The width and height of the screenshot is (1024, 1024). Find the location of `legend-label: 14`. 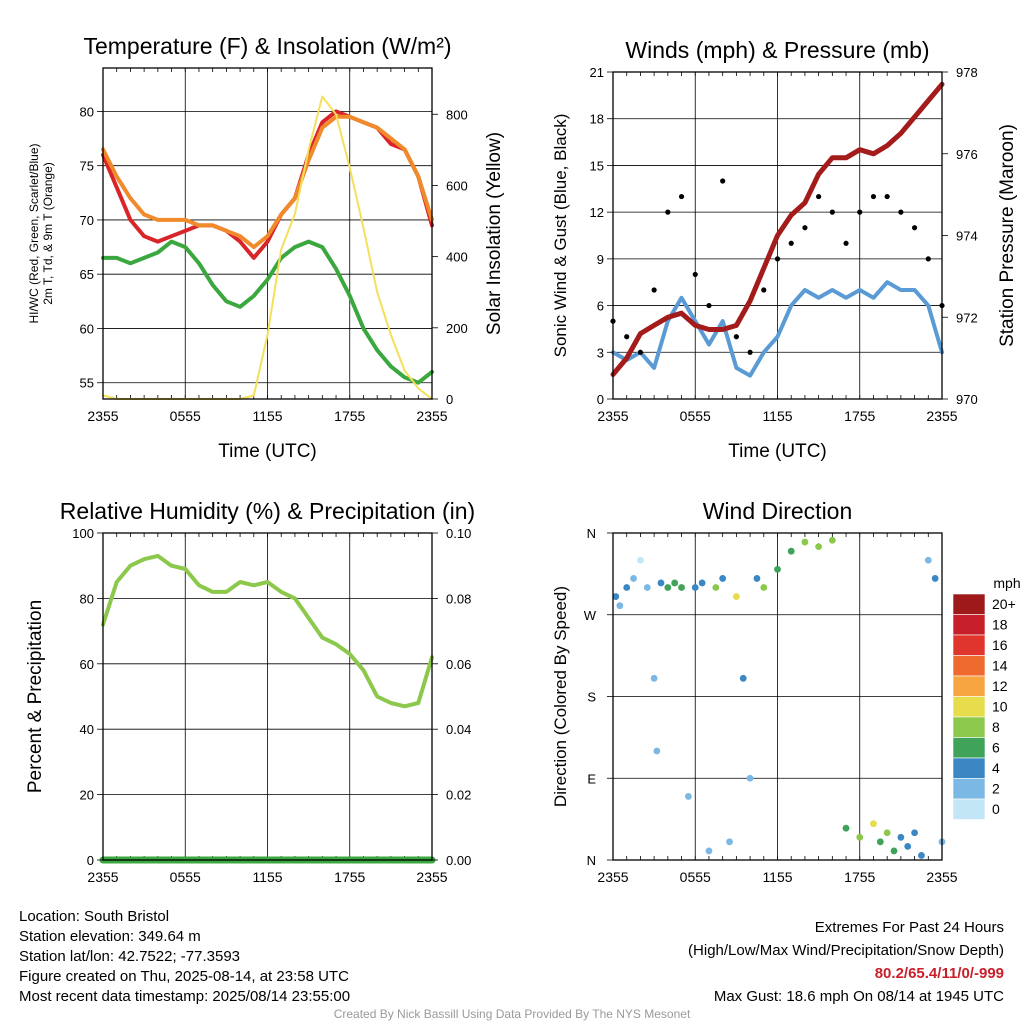

legend-label: 14 is located at coordinates (1000, 666).